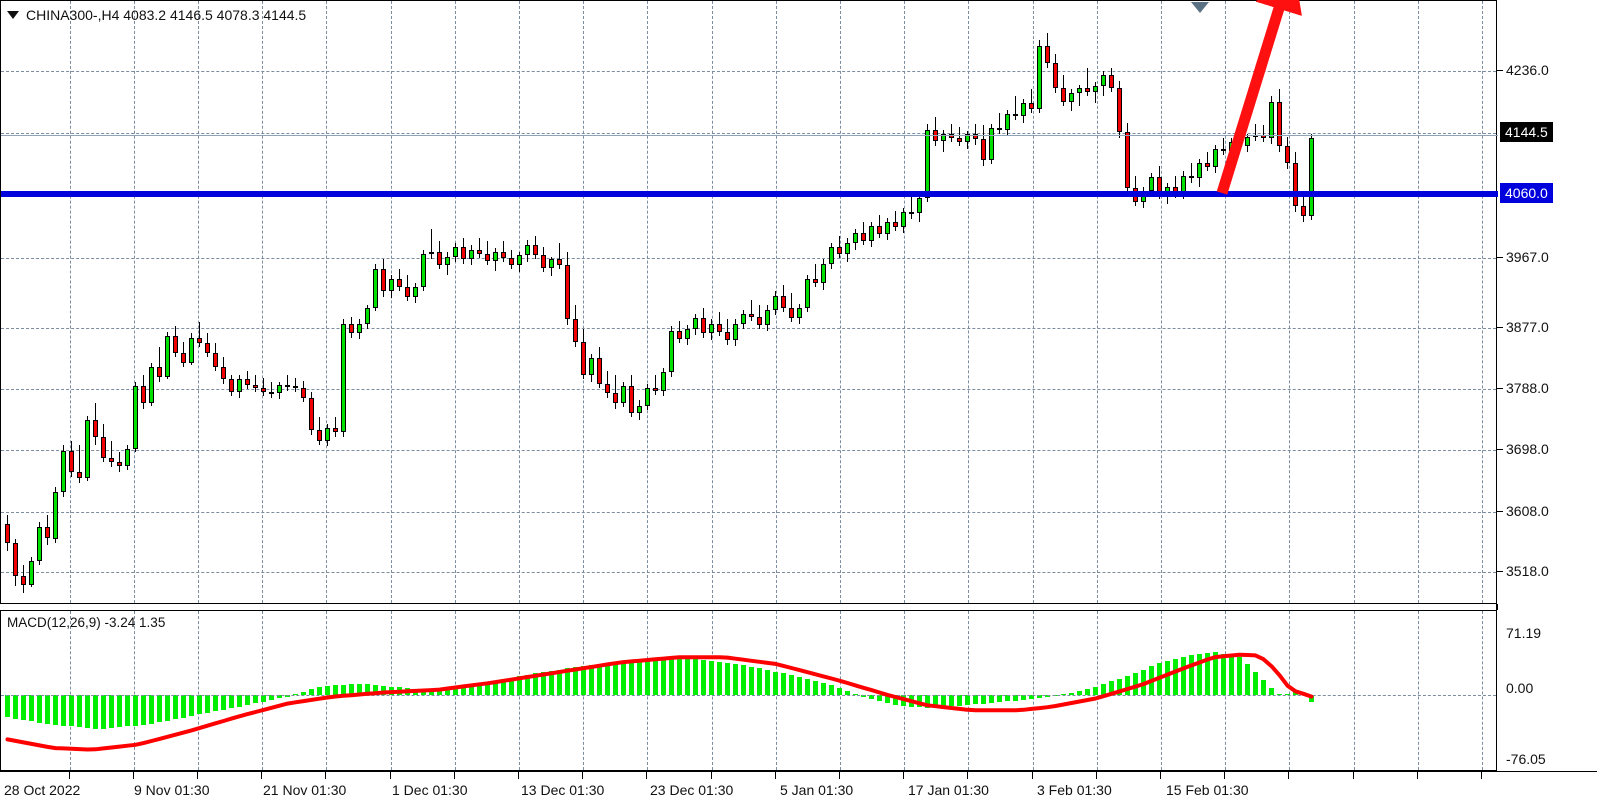 This screenshot has width=1597, height=812. Describe the element at coordinates (1547, 690) in the screenshot. I see `macd-axis: 71.19 0.00 -76.05` at that location.